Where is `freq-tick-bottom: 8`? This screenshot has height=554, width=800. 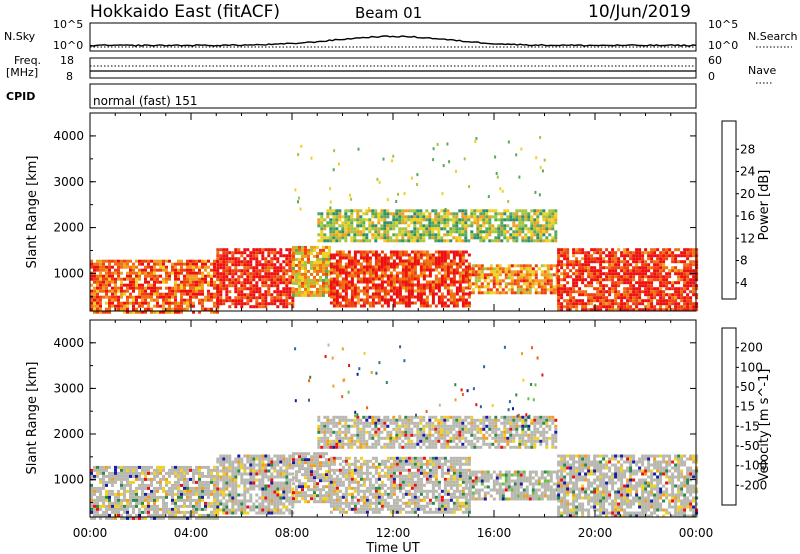 freq-tick-bottom: 8 is located at coordinates (69, 76).